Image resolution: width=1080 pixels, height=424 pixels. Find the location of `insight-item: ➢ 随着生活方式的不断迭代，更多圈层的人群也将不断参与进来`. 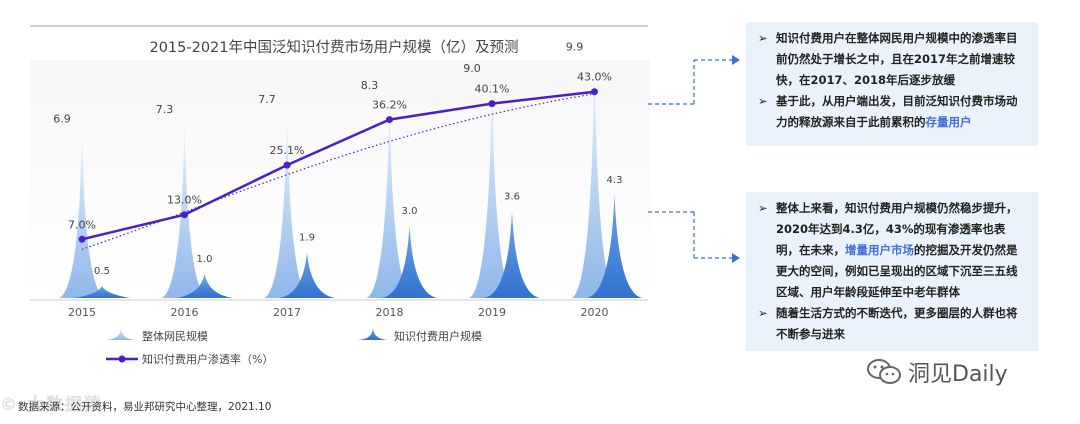

insight-item: ➢ 随着生活方式的不断迭代，更多圈层的人群也将不断参与进来 is located at coordinates (893, 324).